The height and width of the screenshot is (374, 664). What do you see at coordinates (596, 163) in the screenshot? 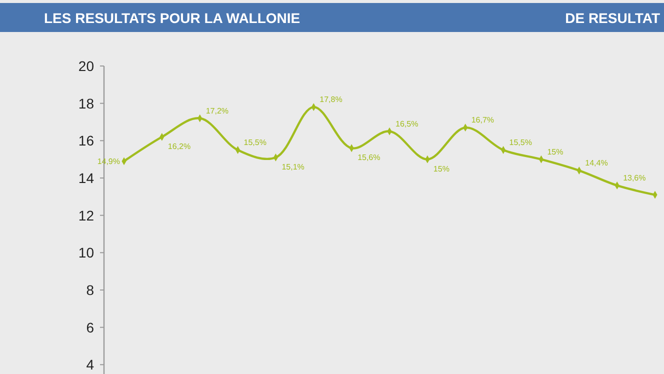
I see `text: 14,4%` at bounding box center [596, 163].